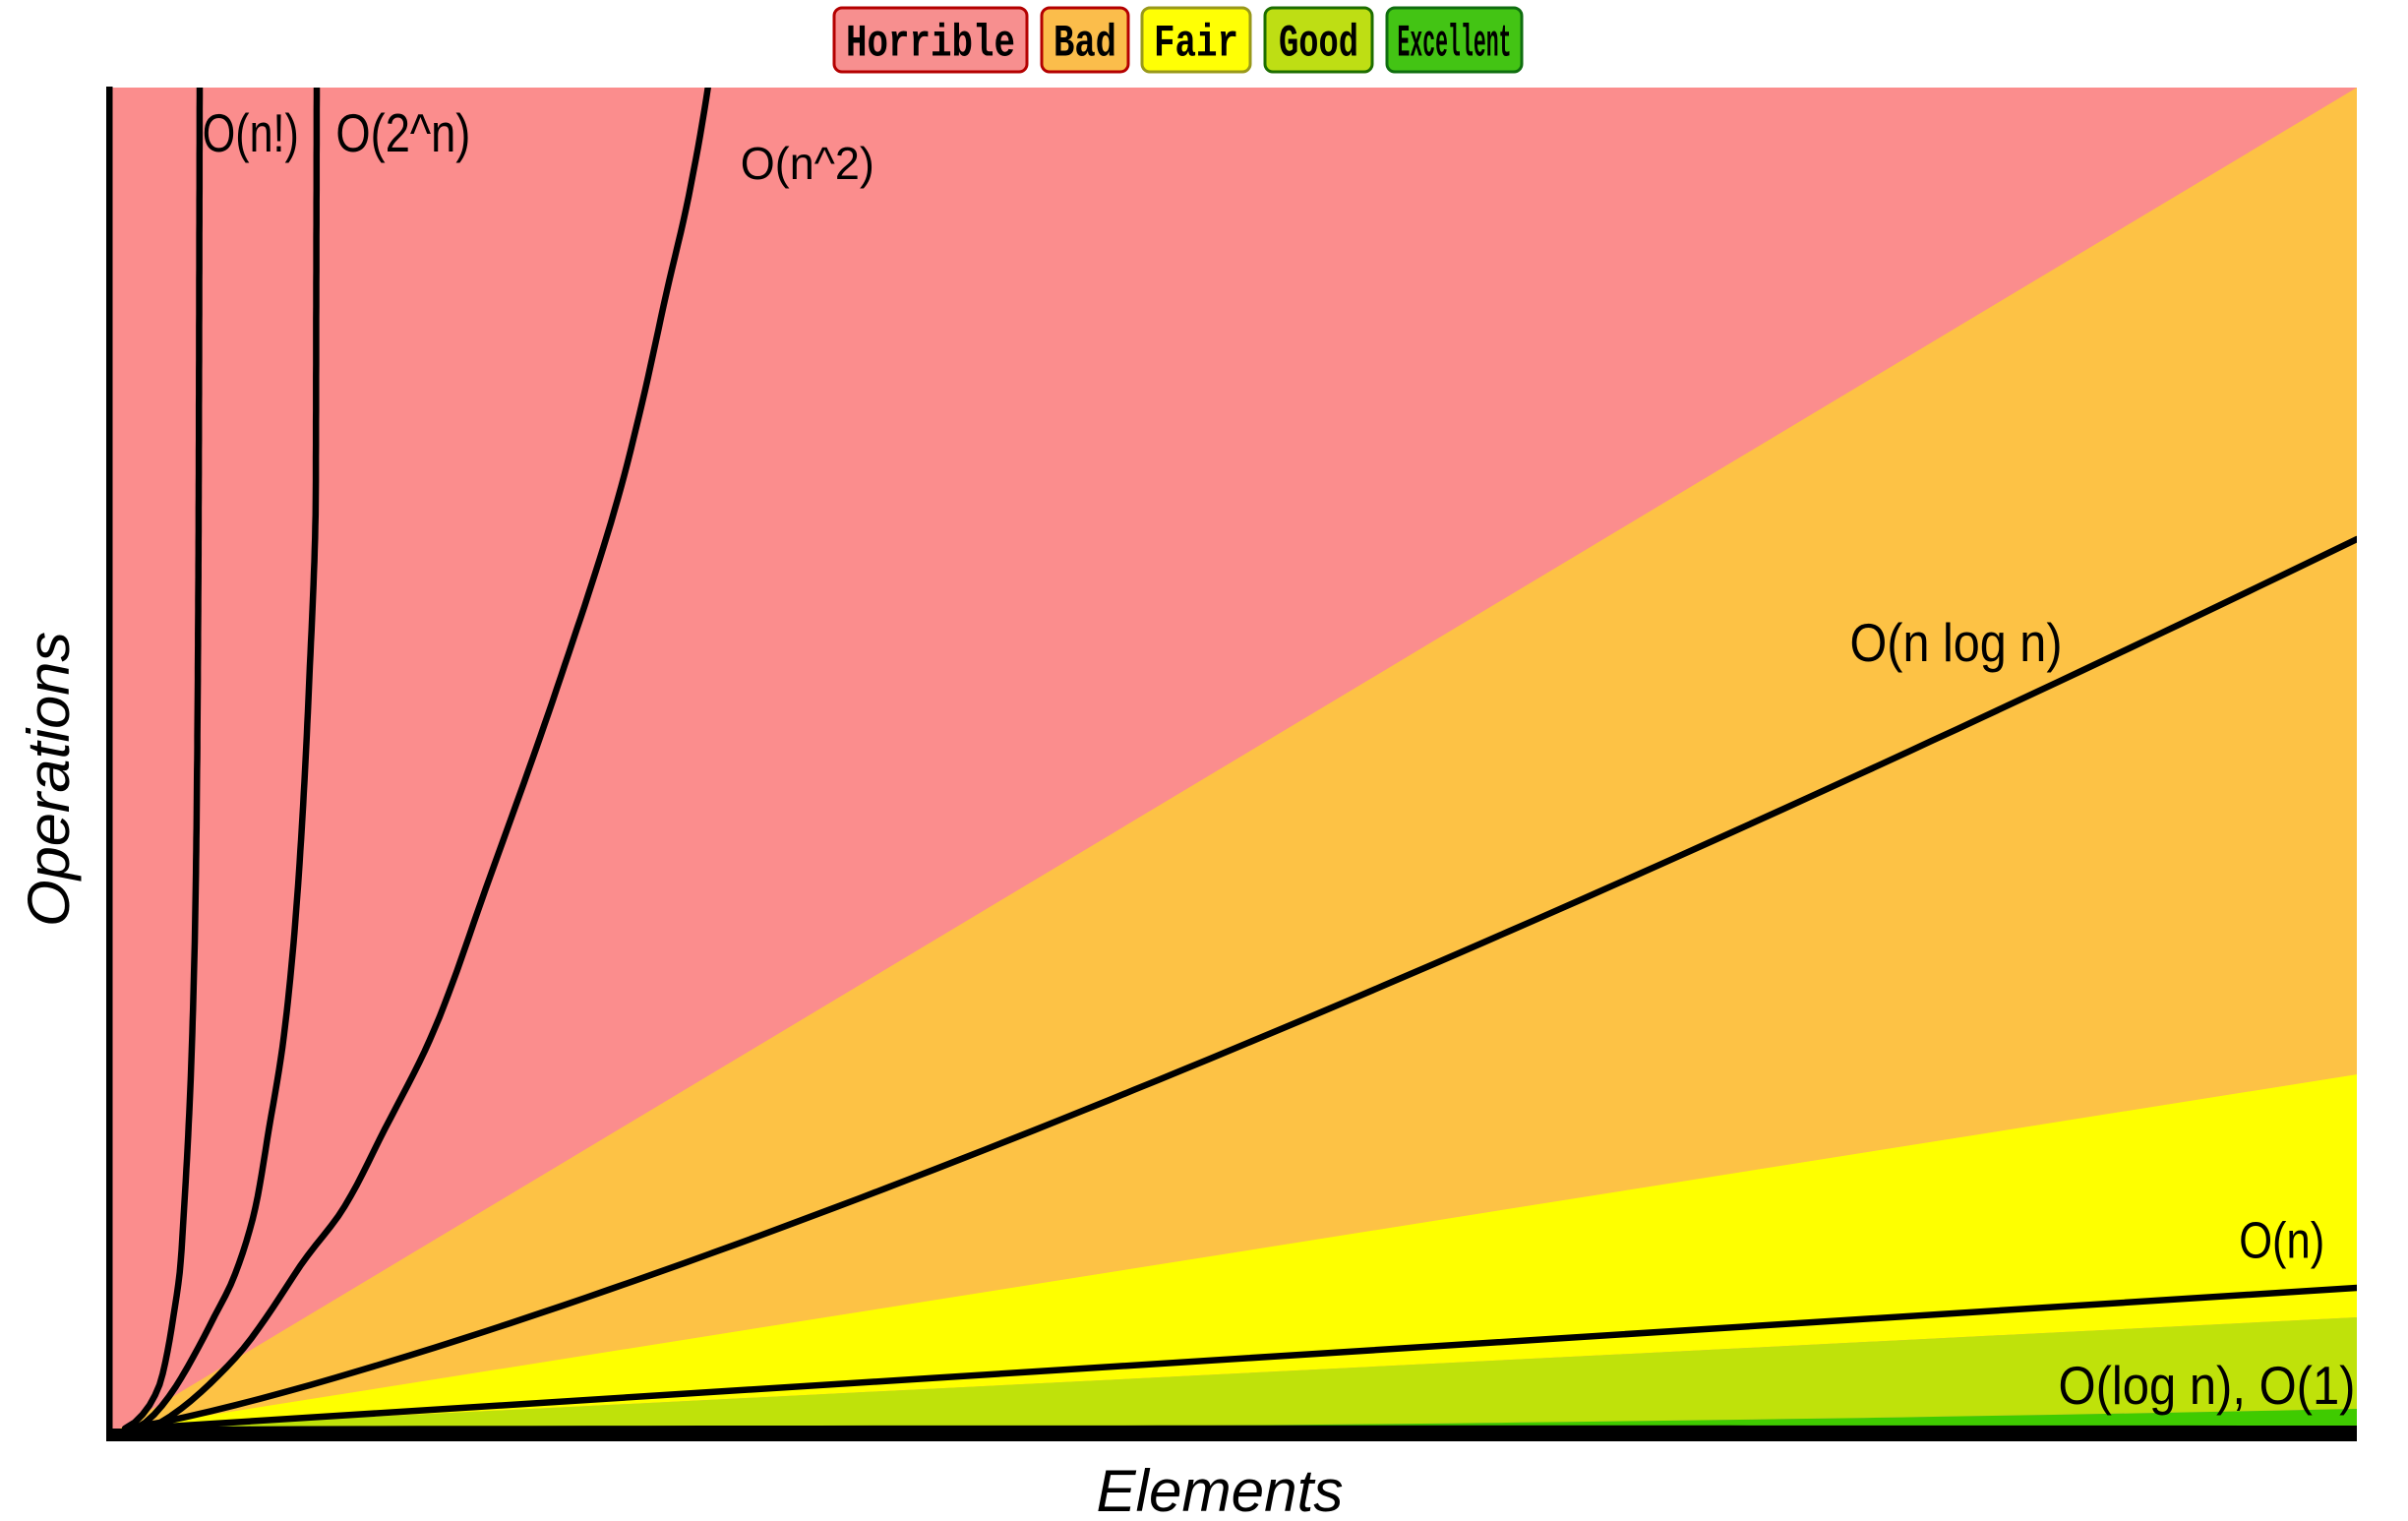 The width and height of the screenshot is (2408, 1521). What do you see at coordinates (1196, 45) in the screenshot?
I see `svg-text: Fair` at bounding box center [1196, 45].